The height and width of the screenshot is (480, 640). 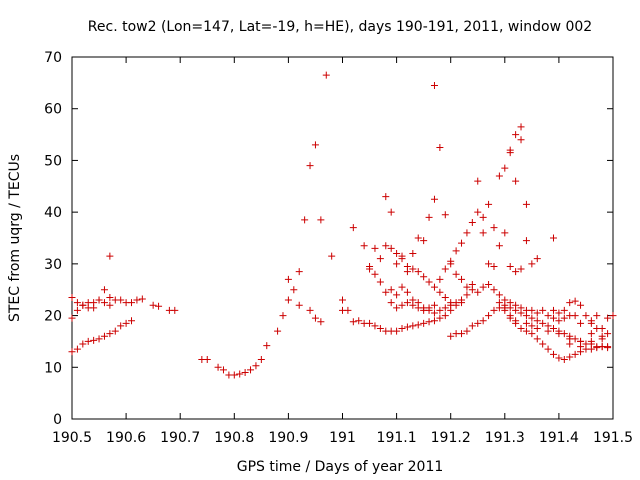 What do you see at coordinates (340, 467) in the screenshot?
I see `x-axis-label: GPS time / Days of year 2011` at bounding box center [340, 467].